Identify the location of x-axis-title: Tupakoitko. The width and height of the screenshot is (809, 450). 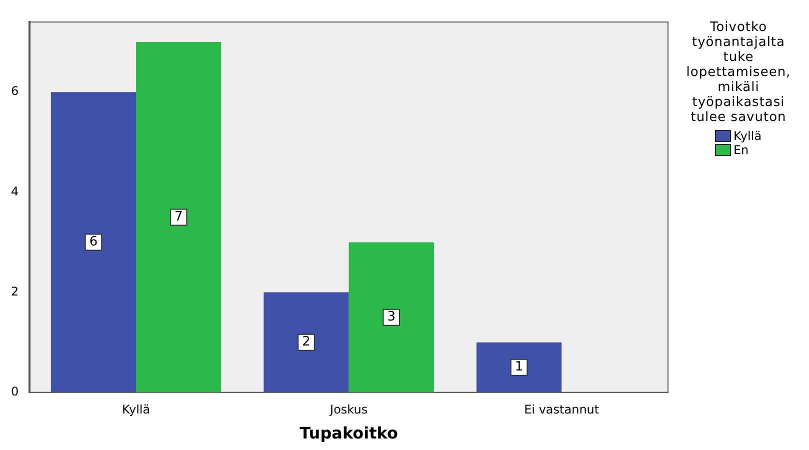
(349, 433).